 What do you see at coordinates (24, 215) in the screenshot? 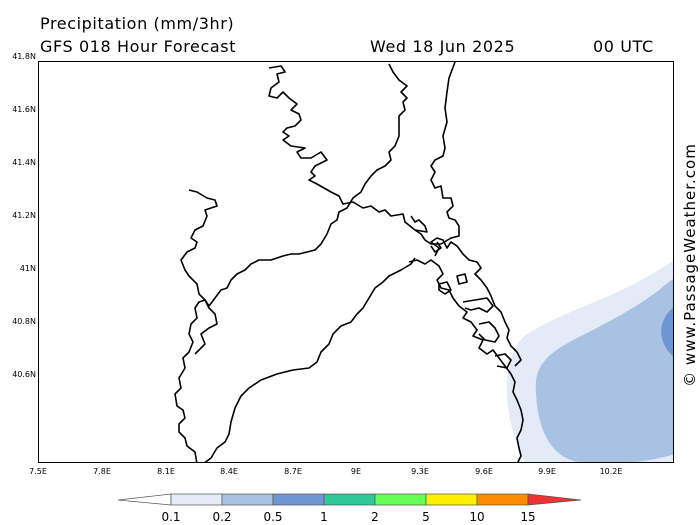
I see `lat-label: 41.2N` at bounding box center [24, 215].